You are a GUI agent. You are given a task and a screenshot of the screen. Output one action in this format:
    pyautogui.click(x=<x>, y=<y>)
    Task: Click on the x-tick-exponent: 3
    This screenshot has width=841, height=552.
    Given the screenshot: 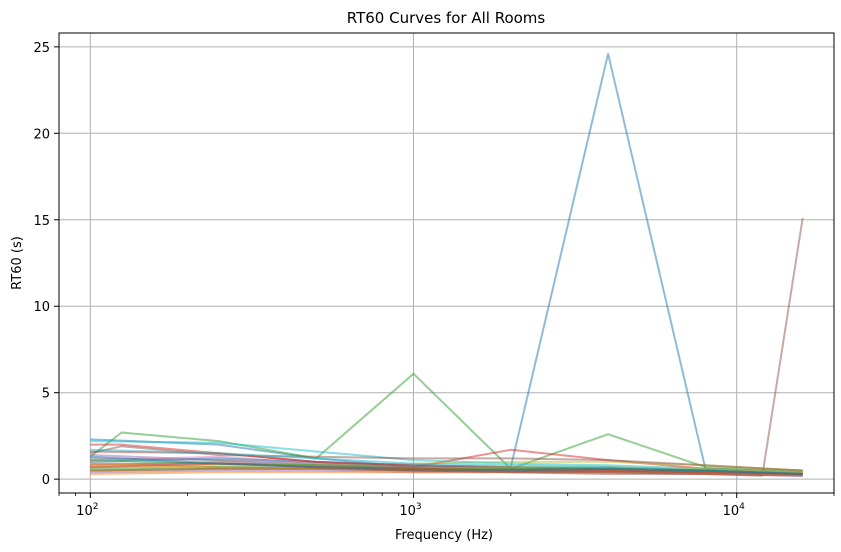 What is the action you would take?
    pyautogui.click(x=419, y=507)
    